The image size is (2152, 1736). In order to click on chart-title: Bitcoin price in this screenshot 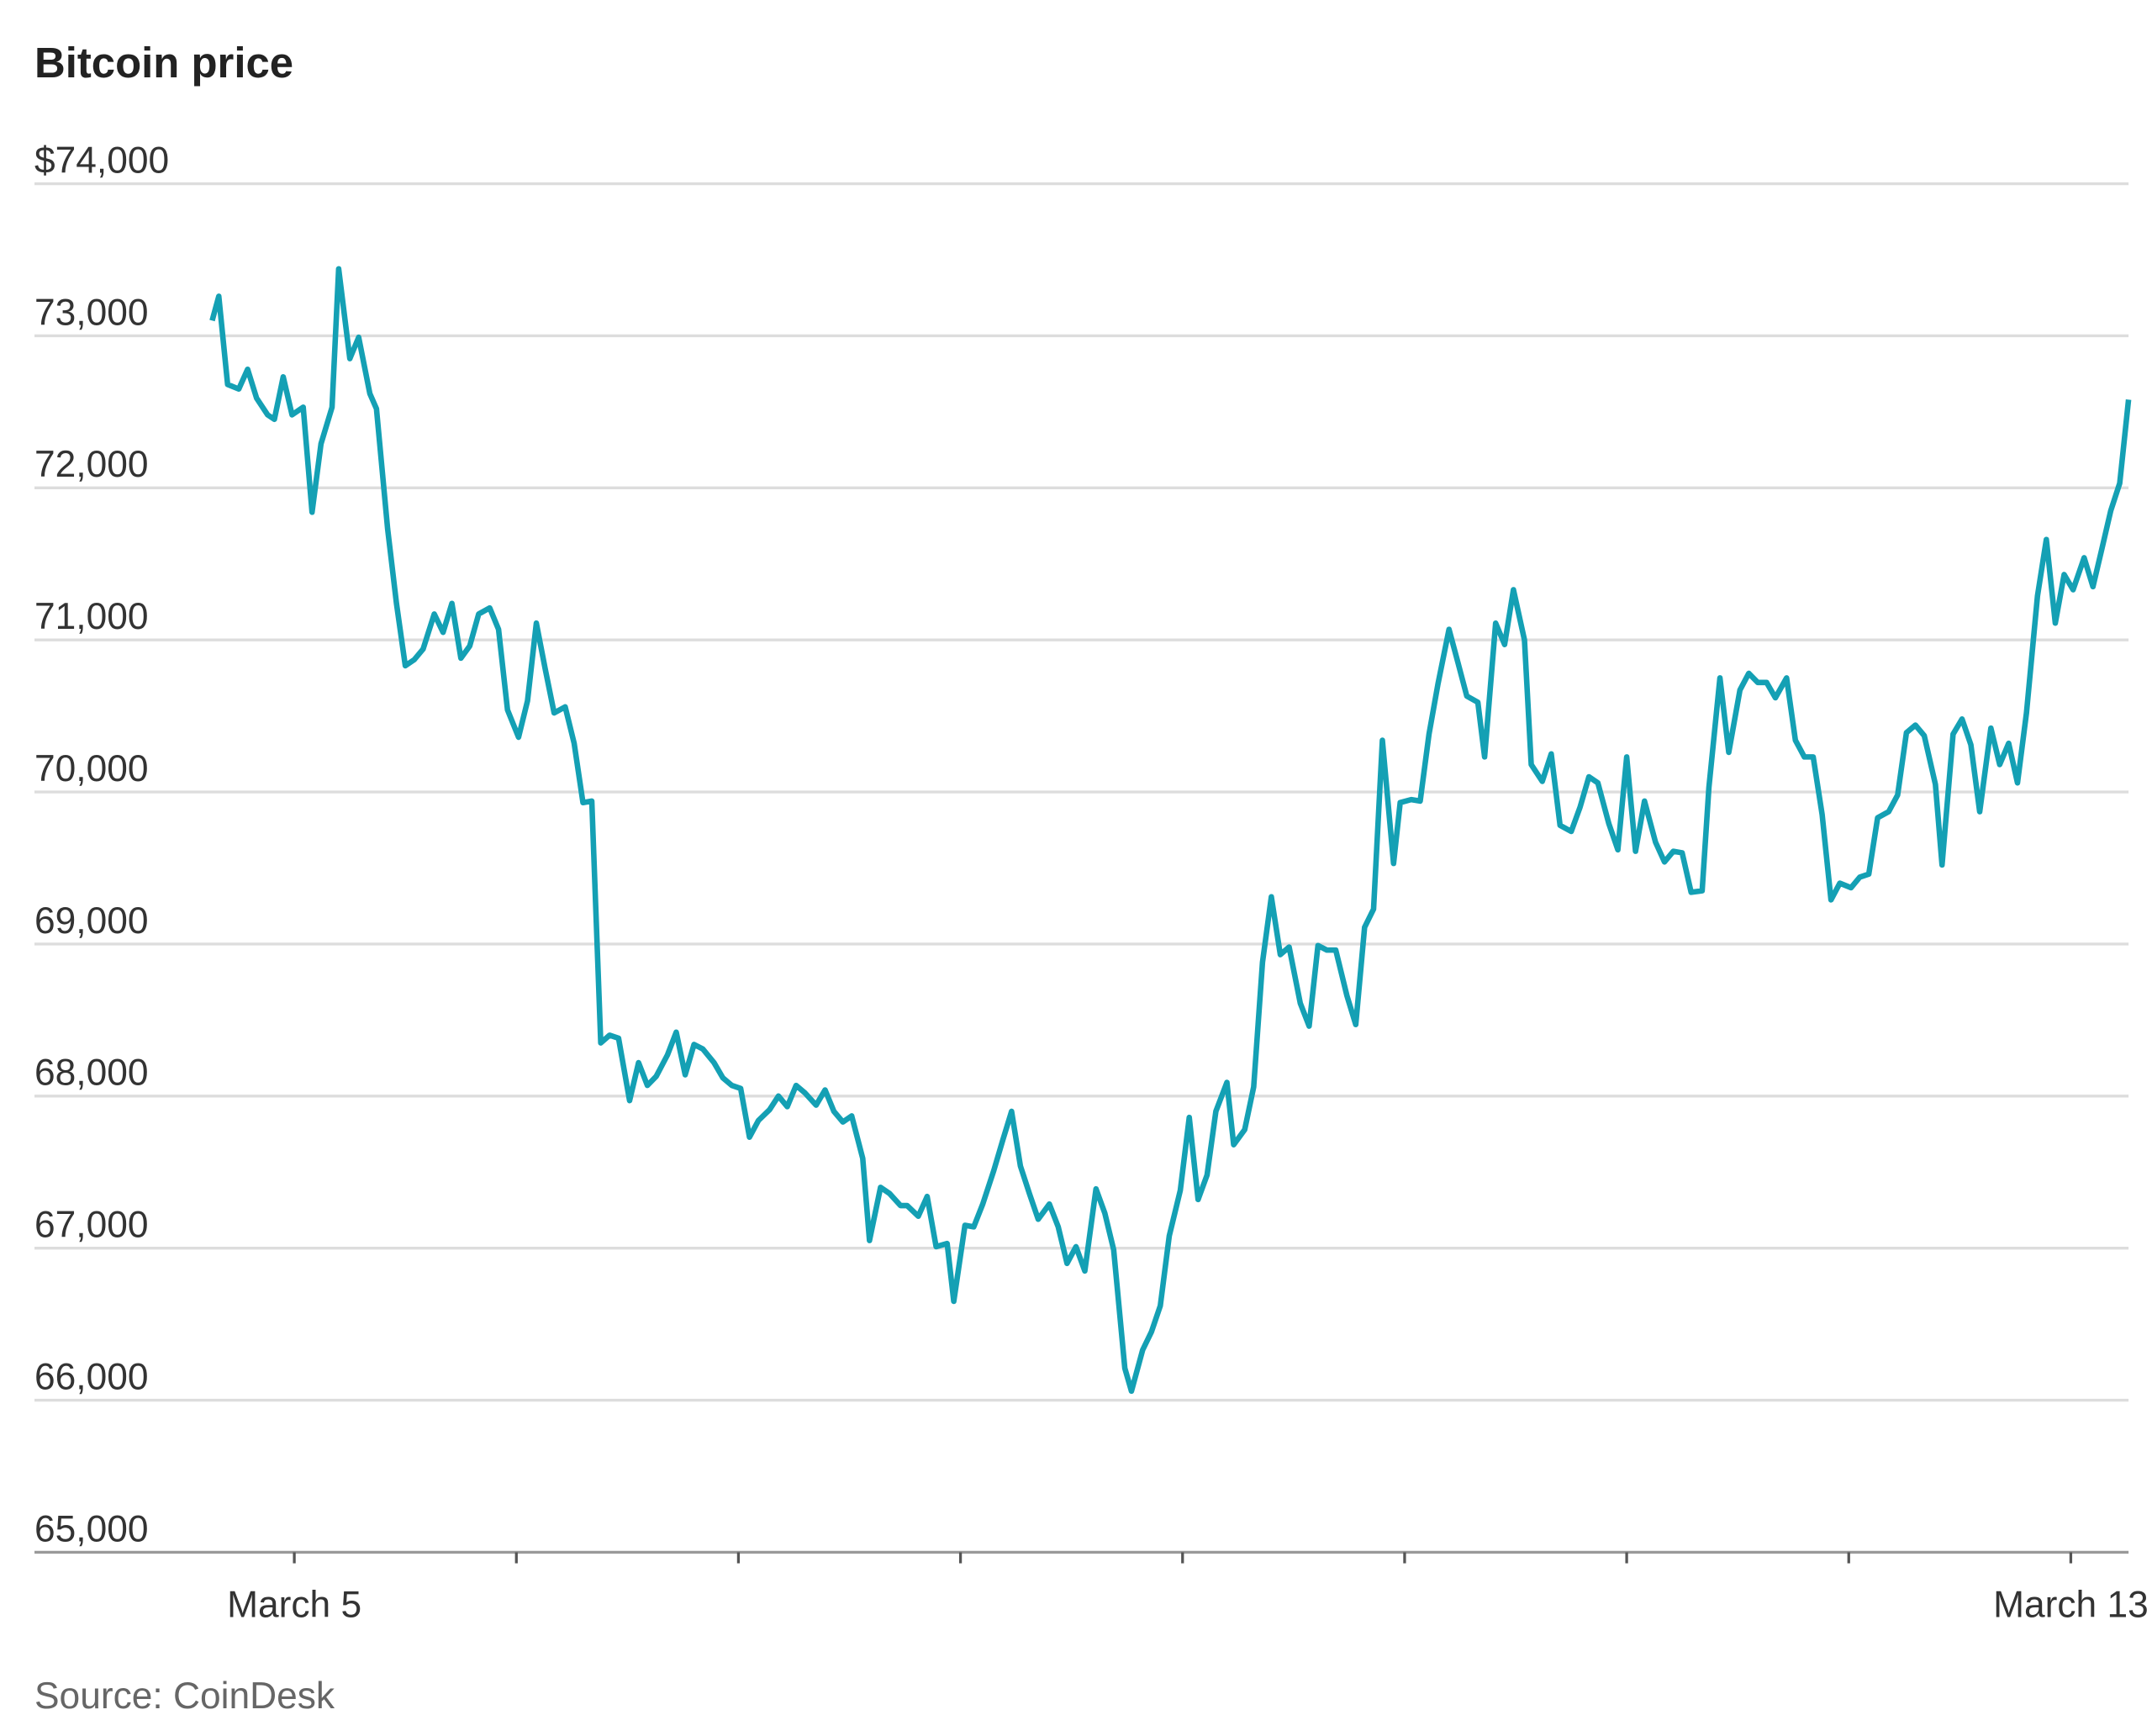, I will do `click(163, 63)`.